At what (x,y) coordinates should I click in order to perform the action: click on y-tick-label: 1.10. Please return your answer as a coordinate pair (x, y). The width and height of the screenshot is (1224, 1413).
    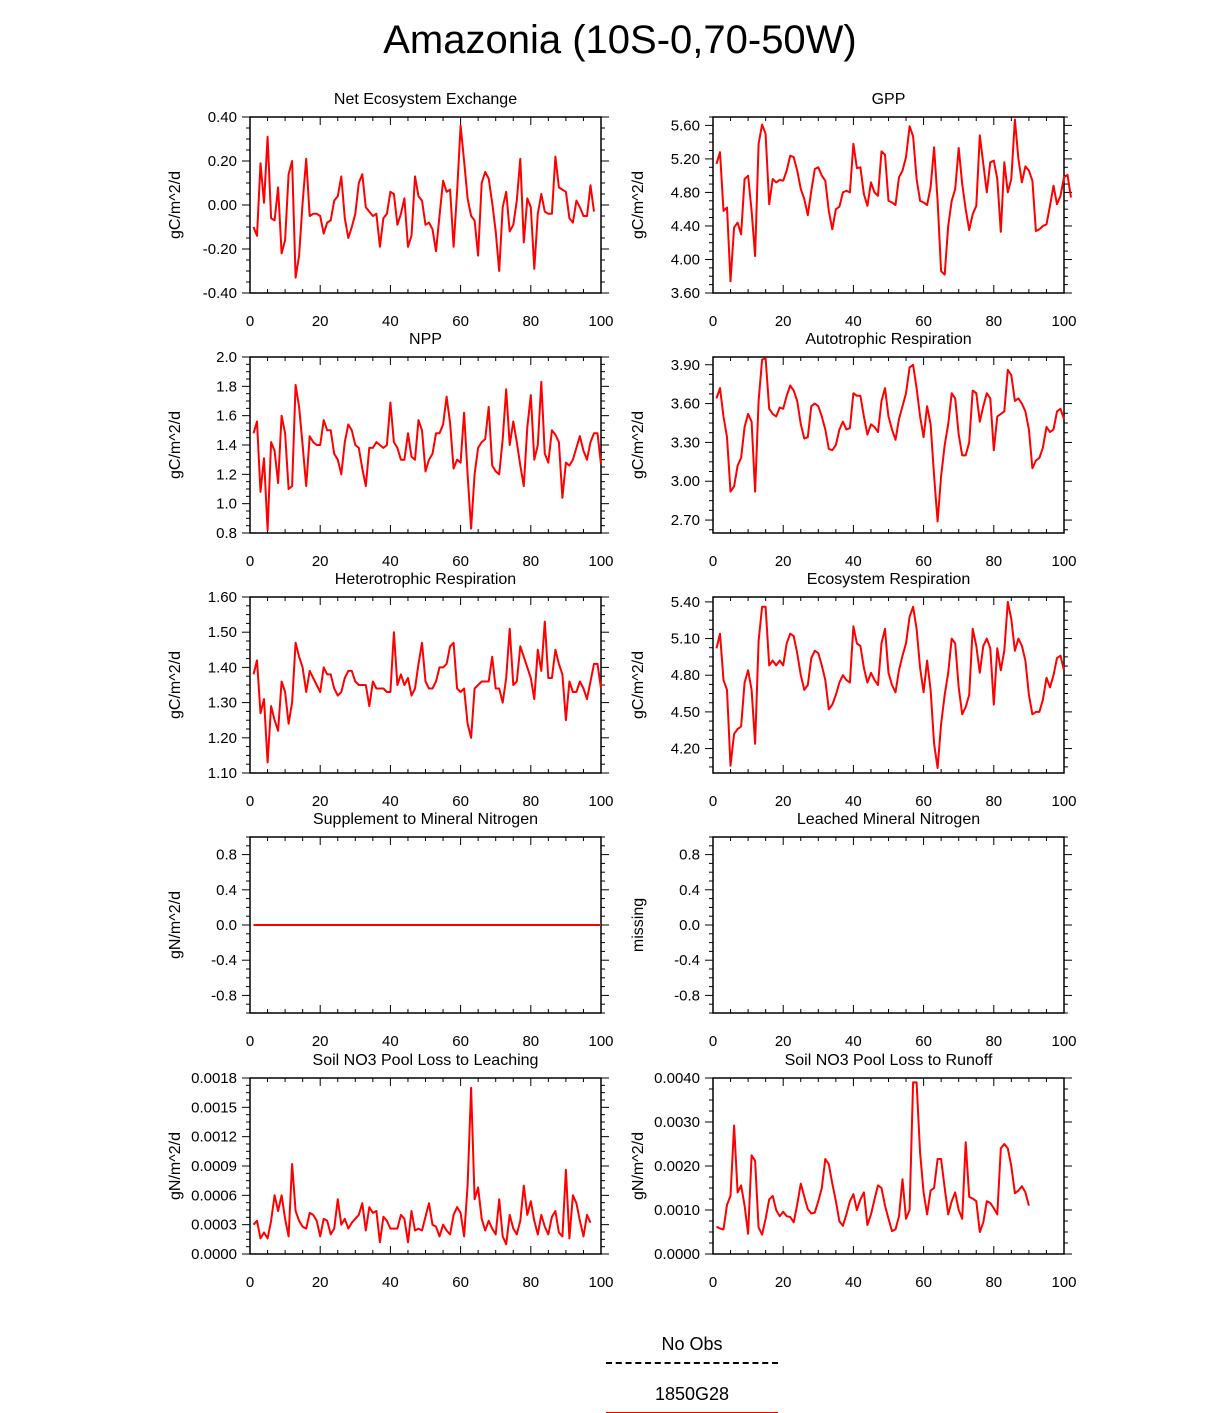
    Looking at the image, I should click on (222, 773).